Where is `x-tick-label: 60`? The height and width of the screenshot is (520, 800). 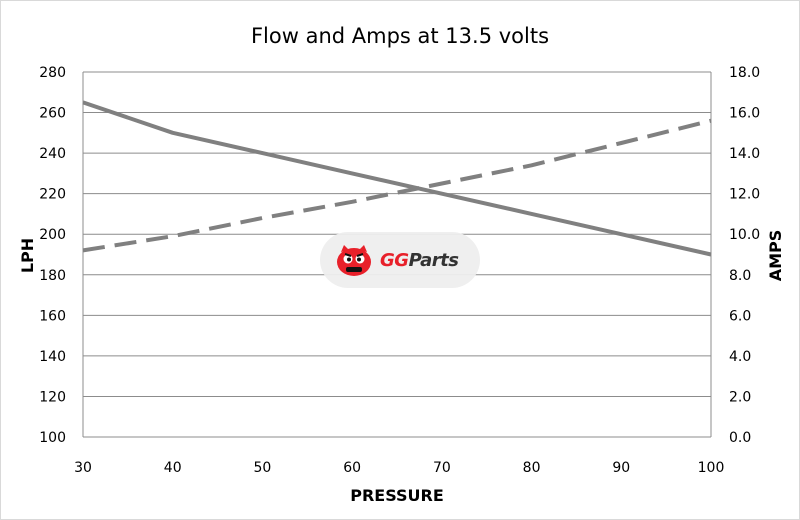
x-tick-label: 60 is located at coordinates (352, 468).